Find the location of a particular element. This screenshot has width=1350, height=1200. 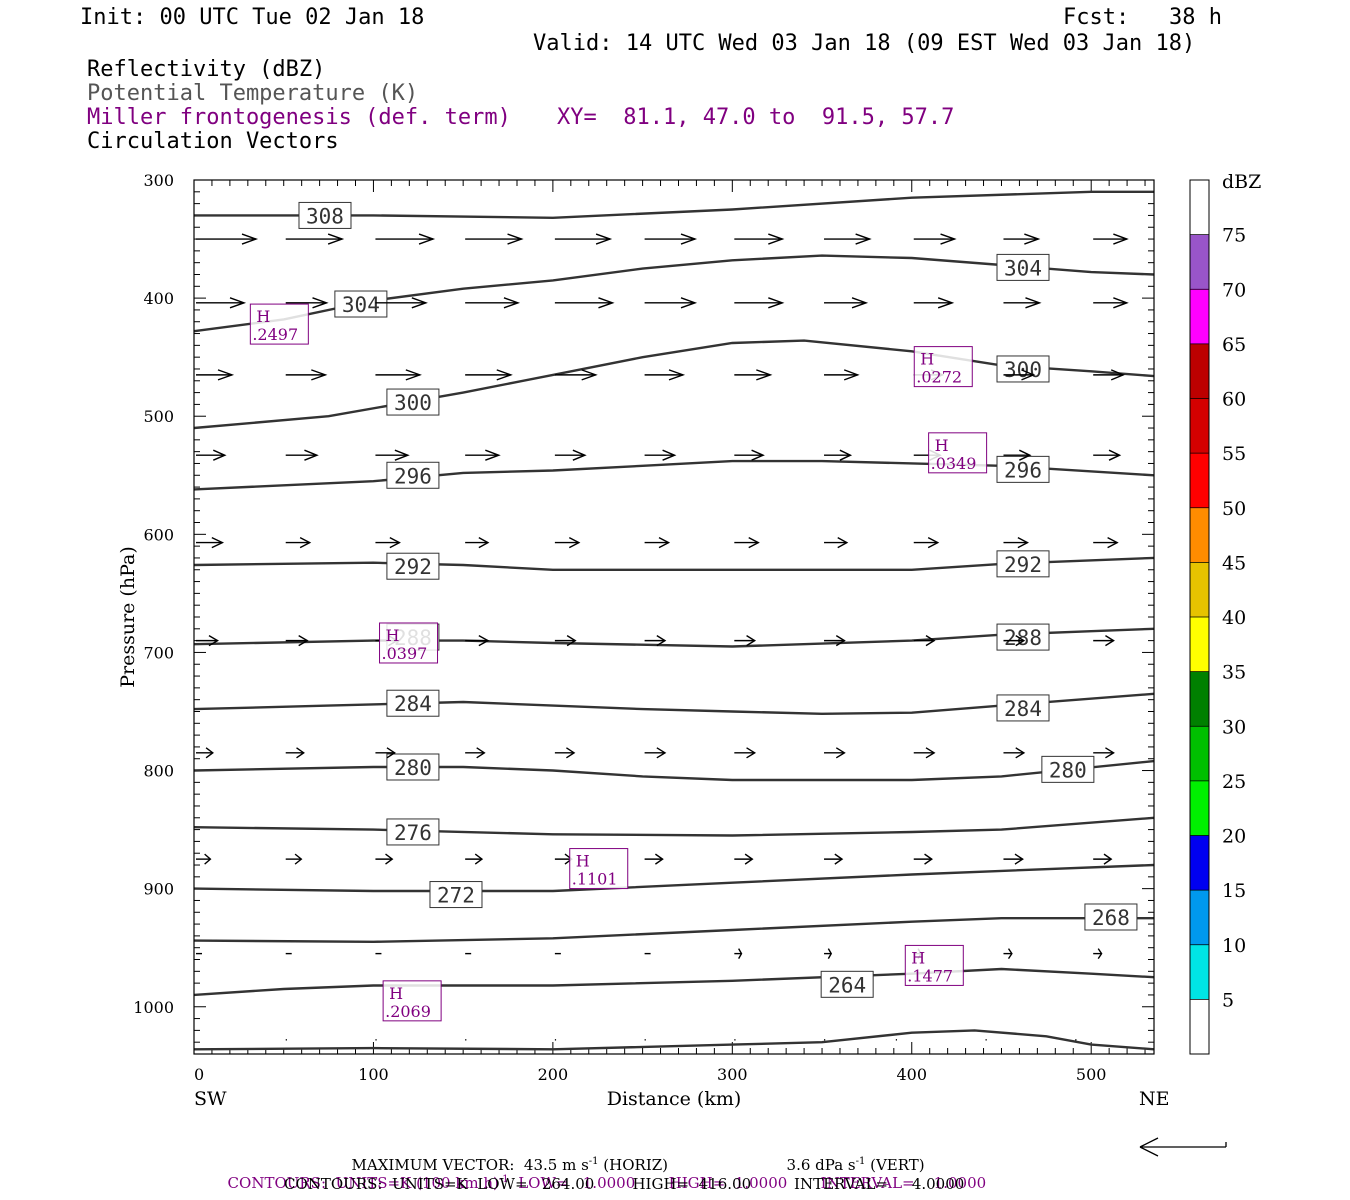

max-vector-horiz: MAXIMUM VECTOR: 43.5 m s is located at coordinates (470, 1165).